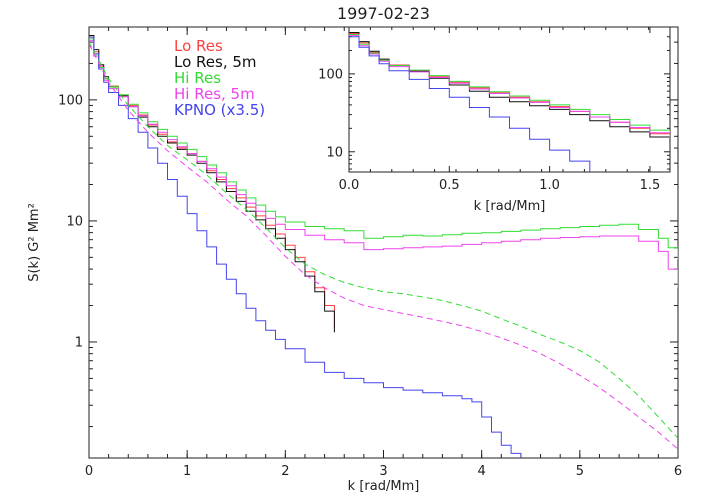  What do you see at coordinates (449, 185) in the screenshot?
I see `inset-x-tick-label: 0.5` at bounding box center [449, 185].